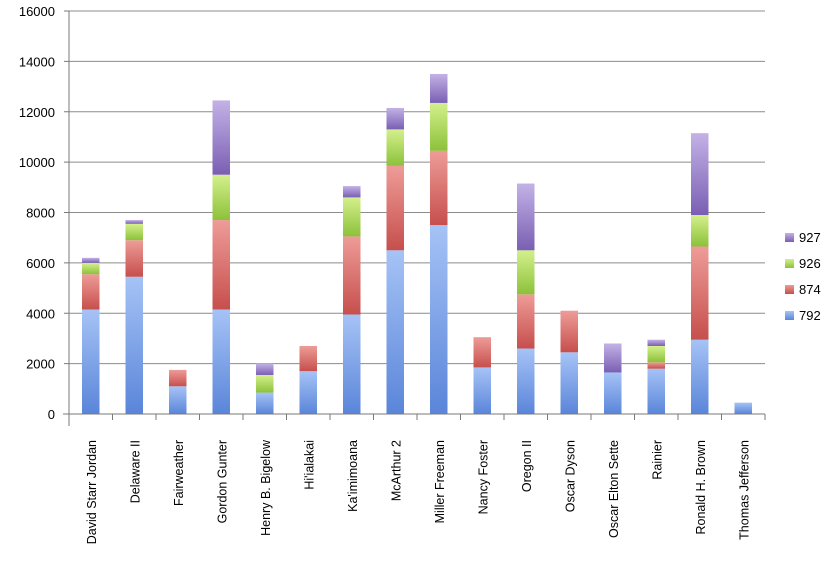  What do you see at coordinates (179, 473) in the screenshot?
I see `x-category-label: Fairweather` at bounding box center [179, 473].